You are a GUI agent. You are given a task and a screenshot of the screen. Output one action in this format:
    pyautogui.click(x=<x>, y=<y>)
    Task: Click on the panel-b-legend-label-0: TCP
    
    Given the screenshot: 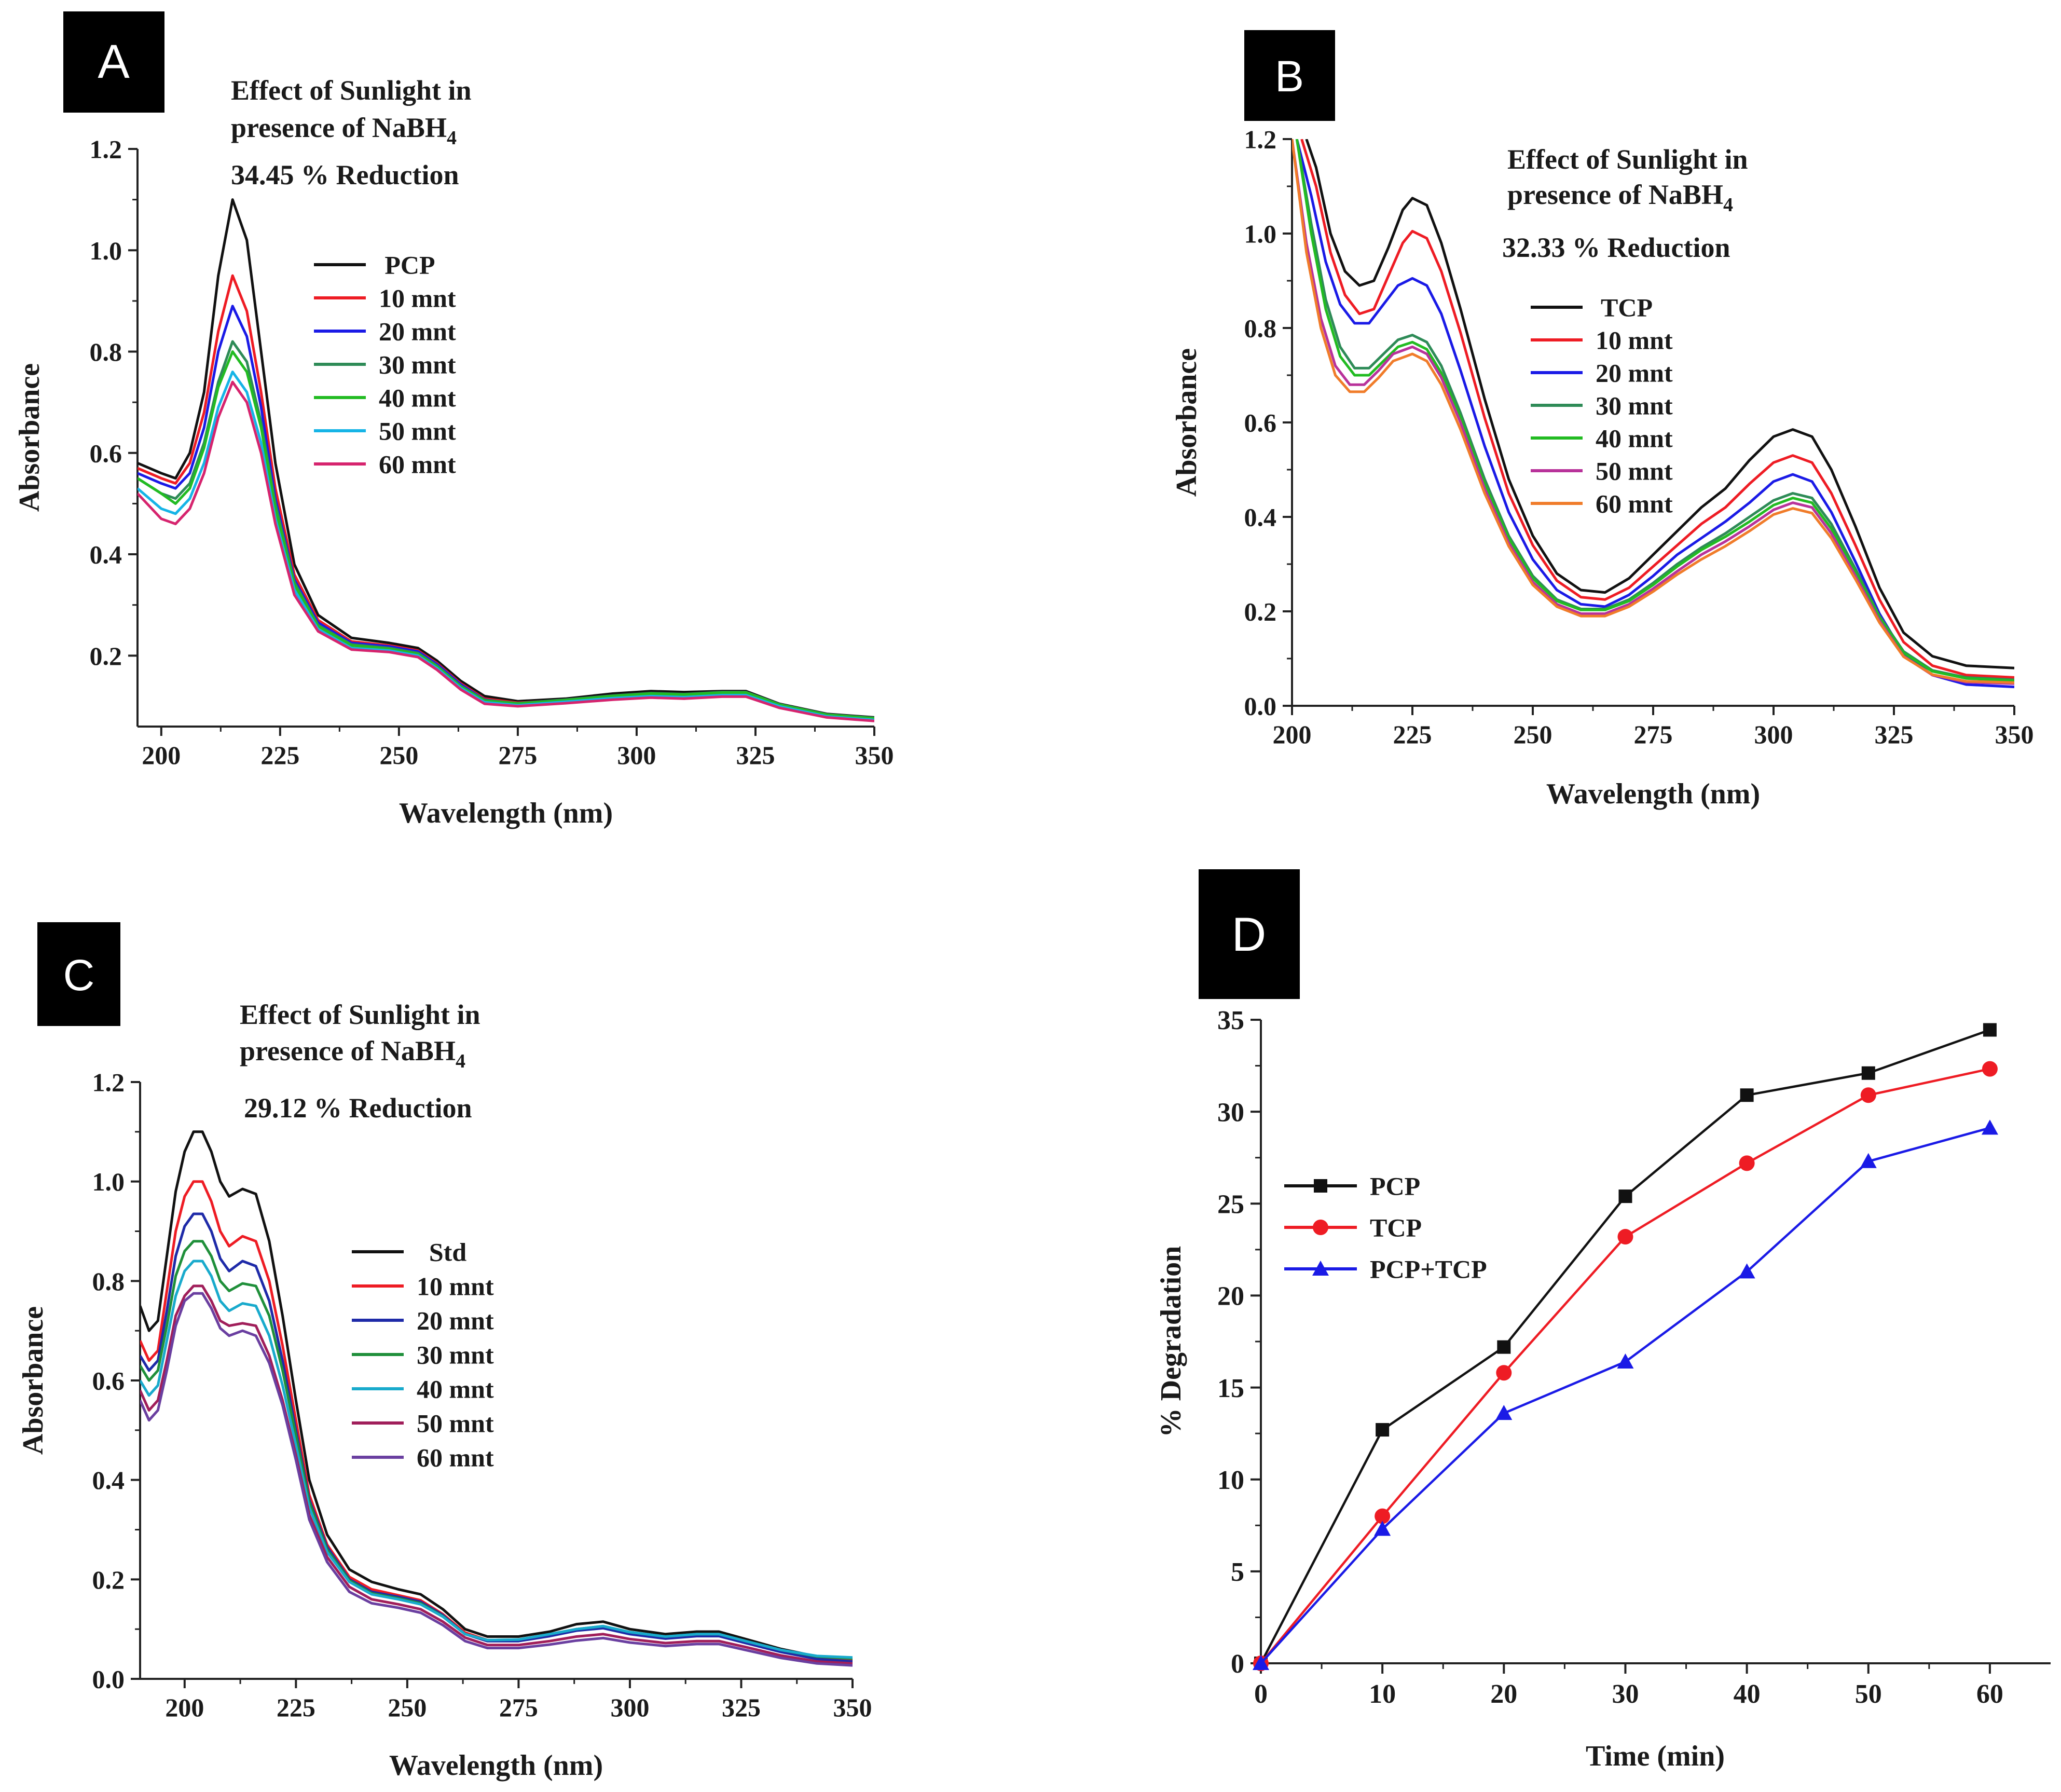 What is the action you would take?
    pyautogui.click(x=1627, y=307)
    